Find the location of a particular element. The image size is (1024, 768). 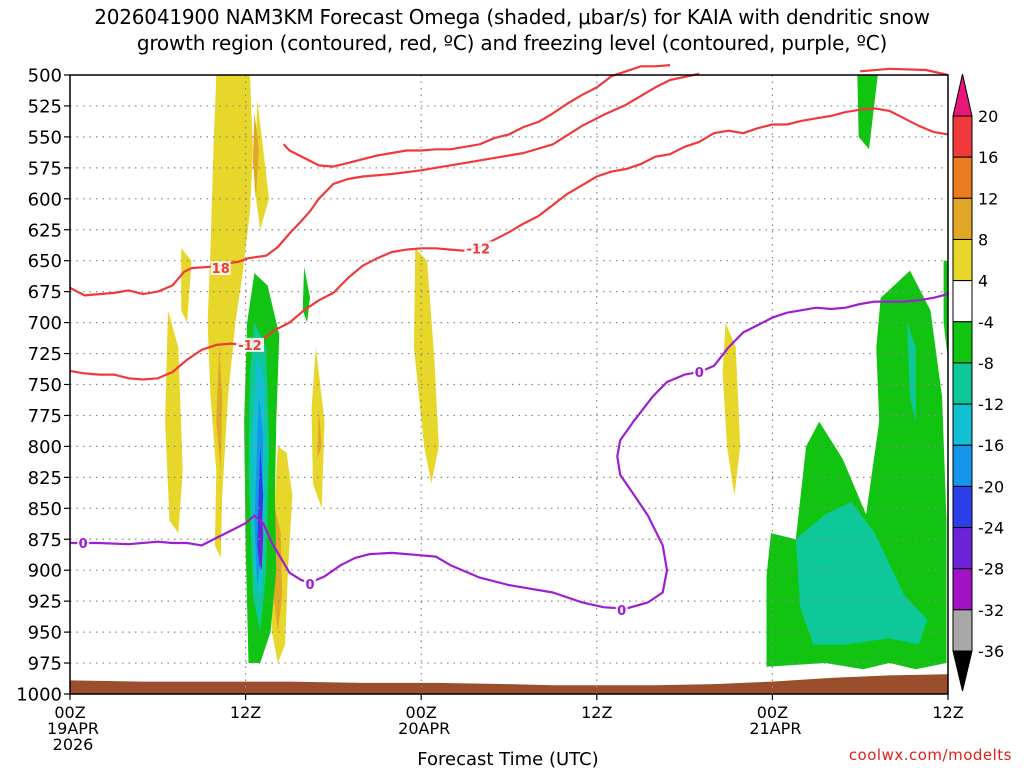

y-tick-label: 575 is located at coordinates (45, 168).